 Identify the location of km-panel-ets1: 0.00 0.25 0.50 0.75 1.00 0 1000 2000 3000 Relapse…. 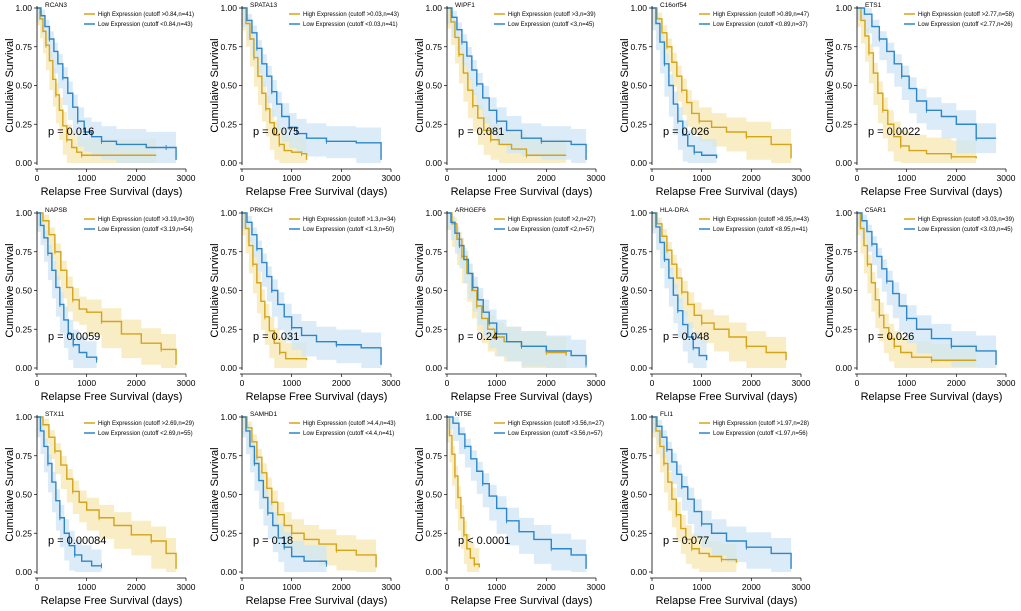
(920, 101).